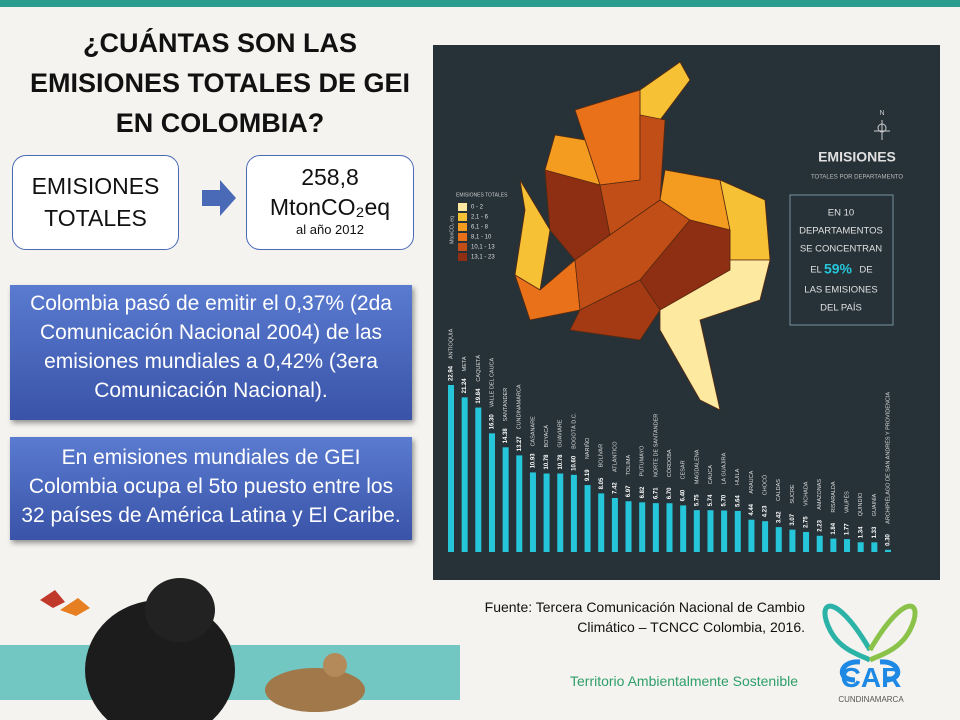 The height and width of the screenshot is (720, 960). Describe the element at coordinates (465, 386) in the screenshot. I see `value-label: 21.24` at that location.